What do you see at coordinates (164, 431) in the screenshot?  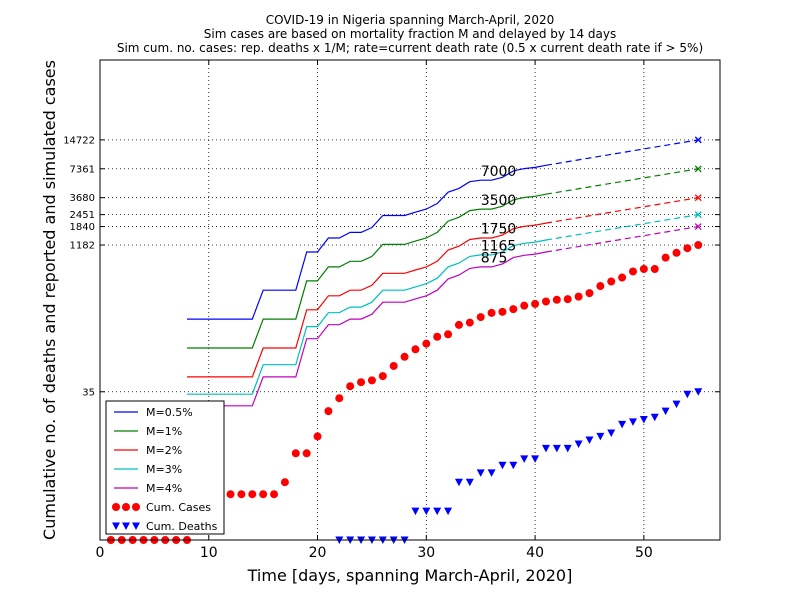 I see `legend-label: M=1%` at bounding box center [164, 431].